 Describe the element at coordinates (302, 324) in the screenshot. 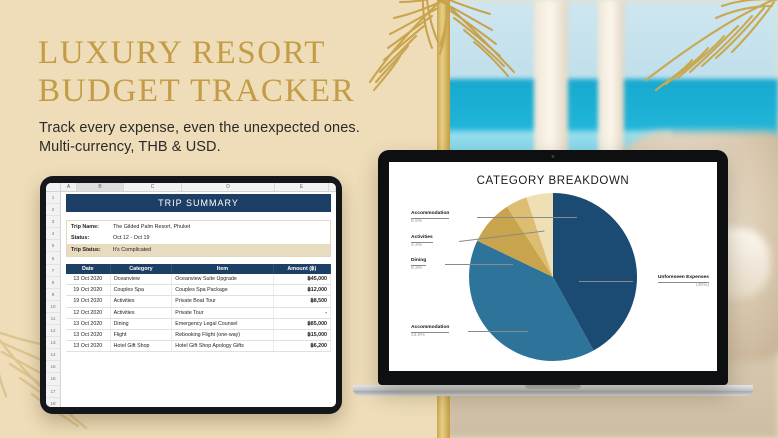

I see `cell-amount: ฿85,000` at that location.